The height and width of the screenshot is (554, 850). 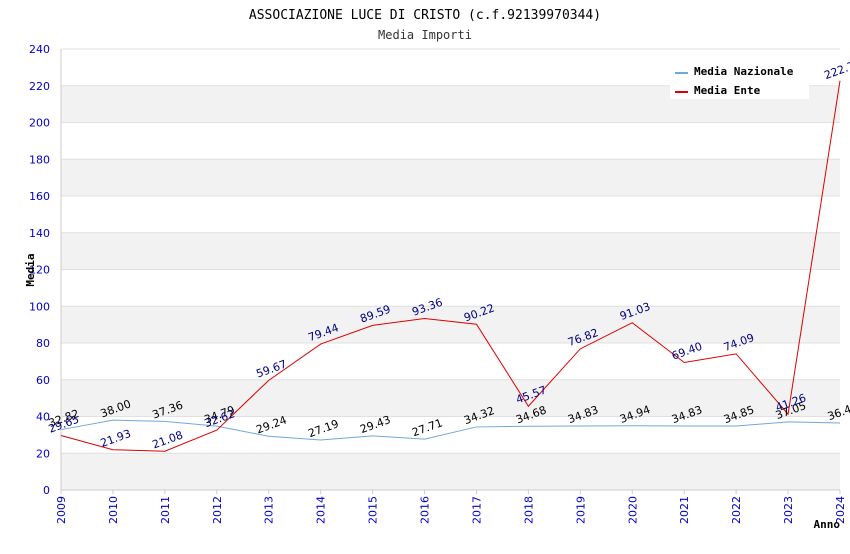 What do you see at coordinates (39, 233) in the screenshot?
I see `y-tick-label-140: 140` at bounding box center [39, 233].